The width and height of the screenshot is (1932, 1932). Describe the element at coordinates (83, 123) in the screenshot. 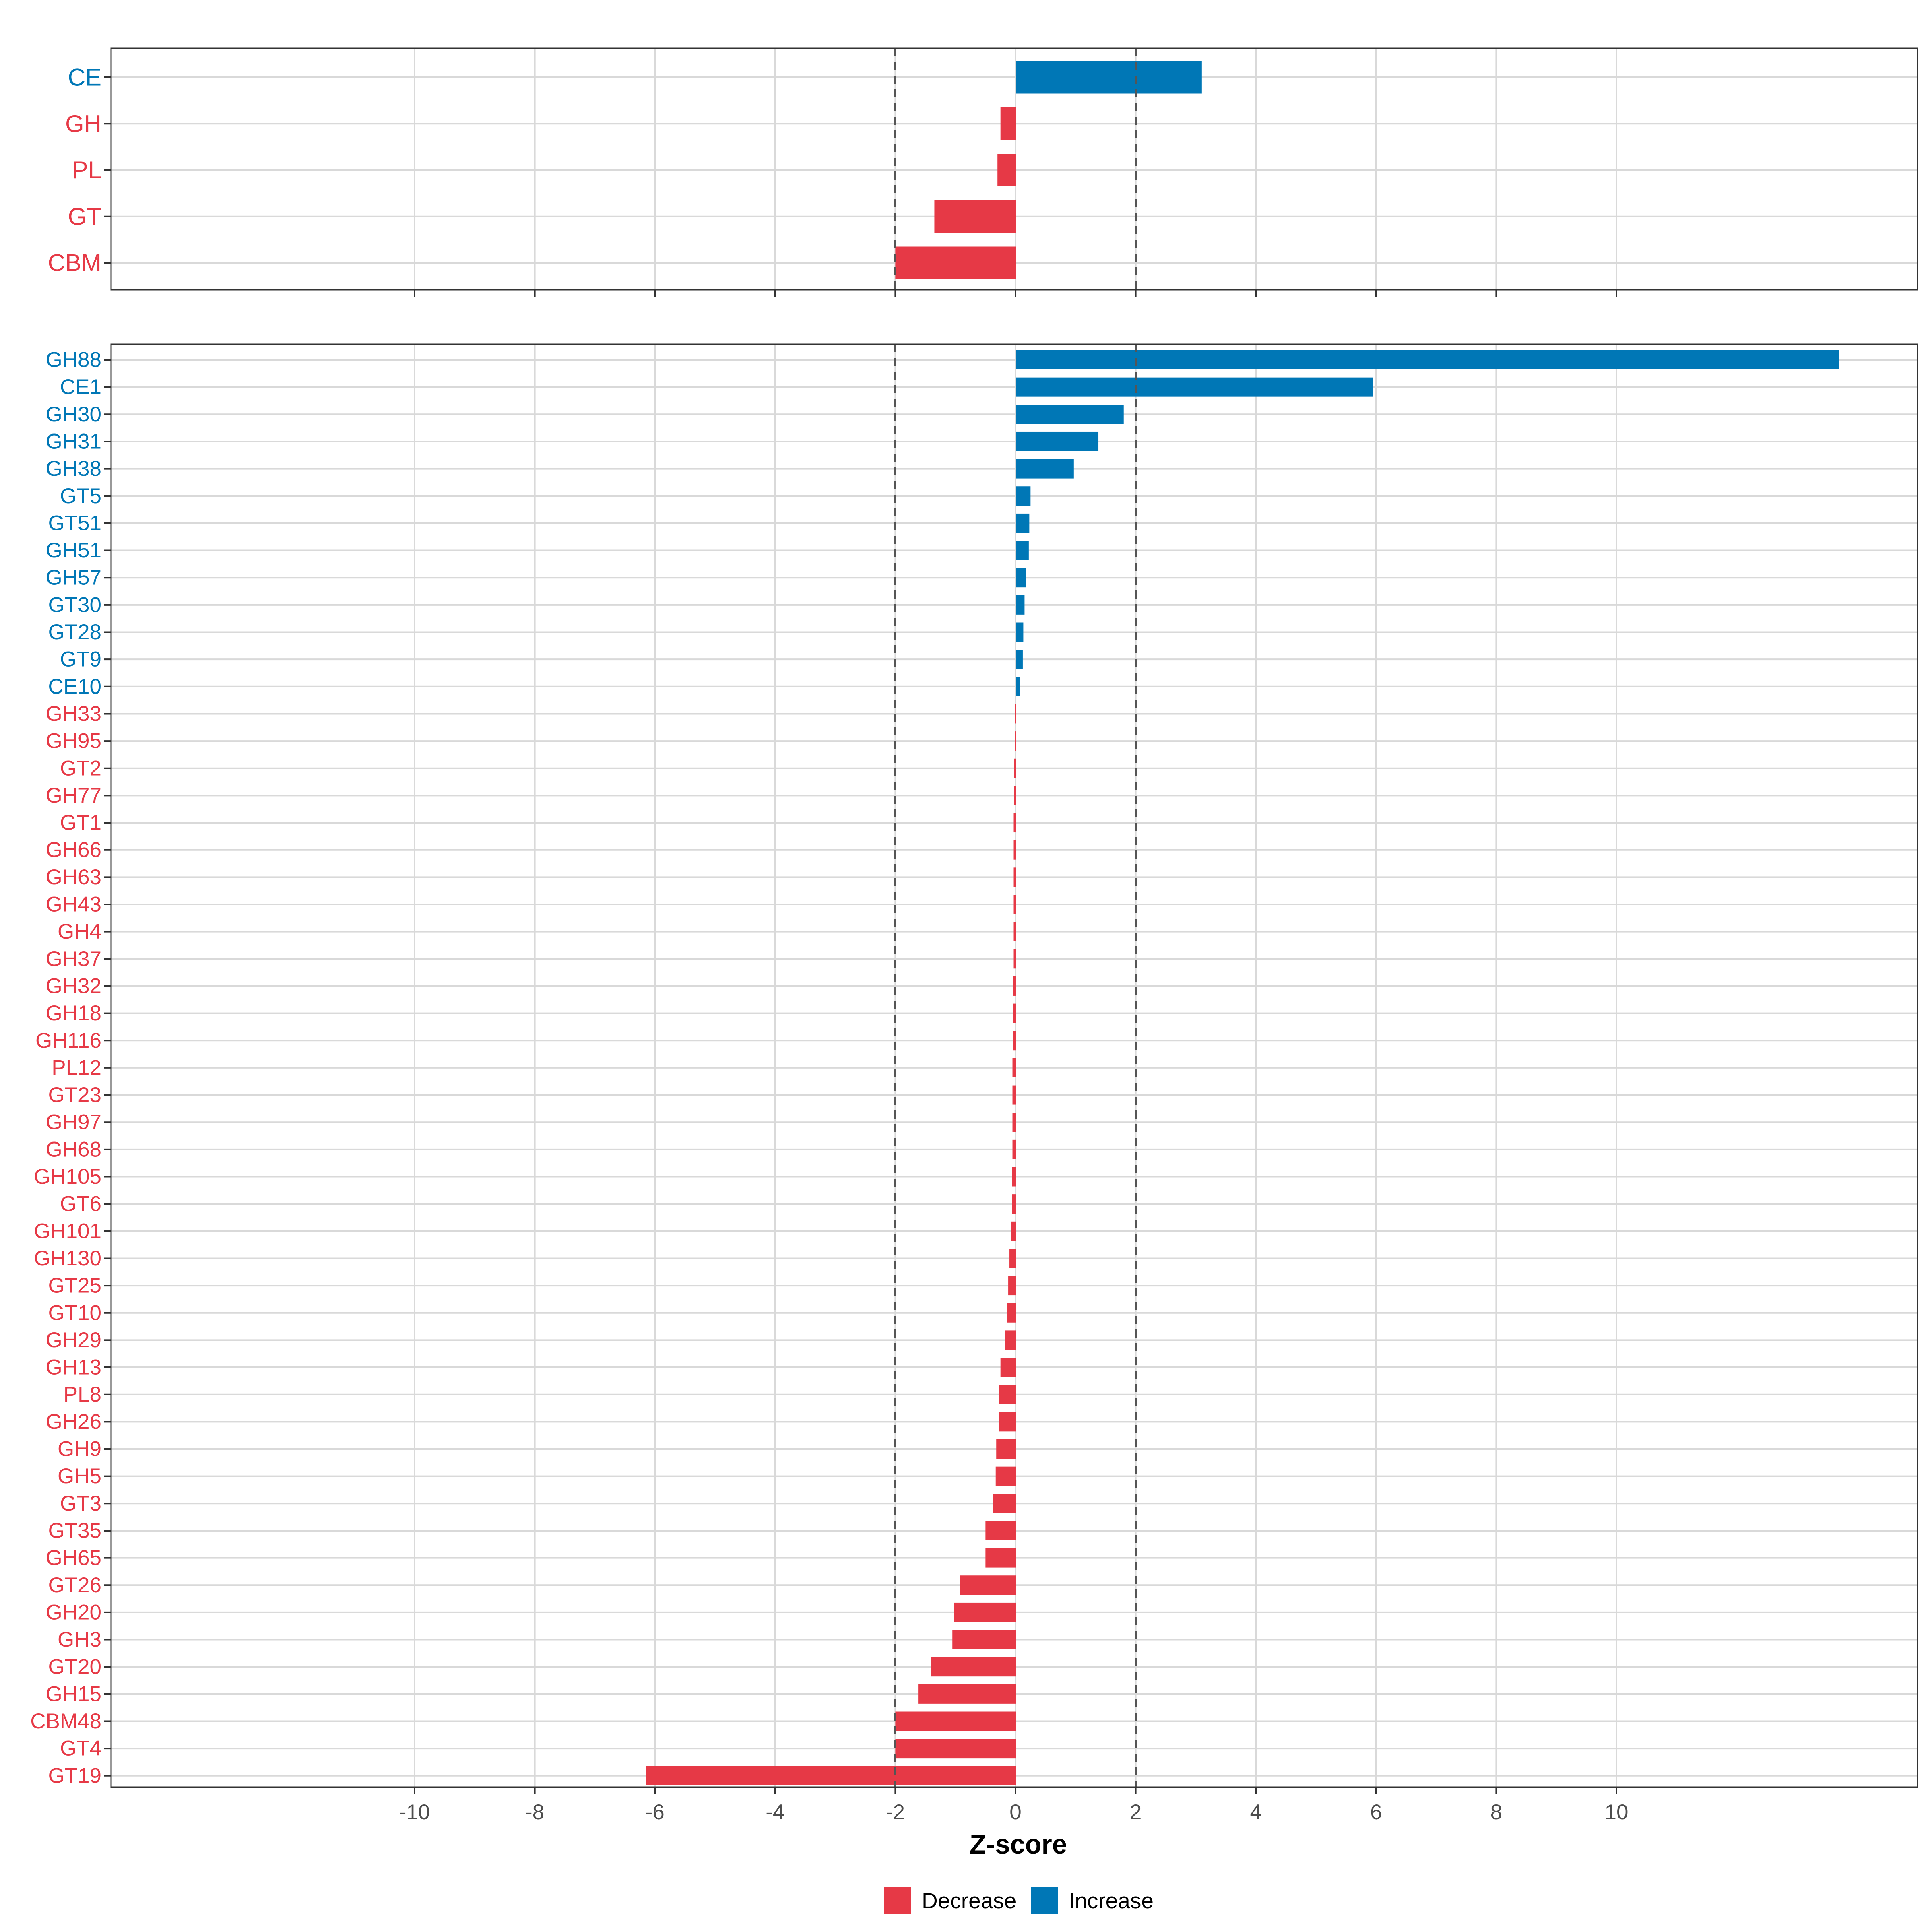

I see `top-category-label: GH` at that location.